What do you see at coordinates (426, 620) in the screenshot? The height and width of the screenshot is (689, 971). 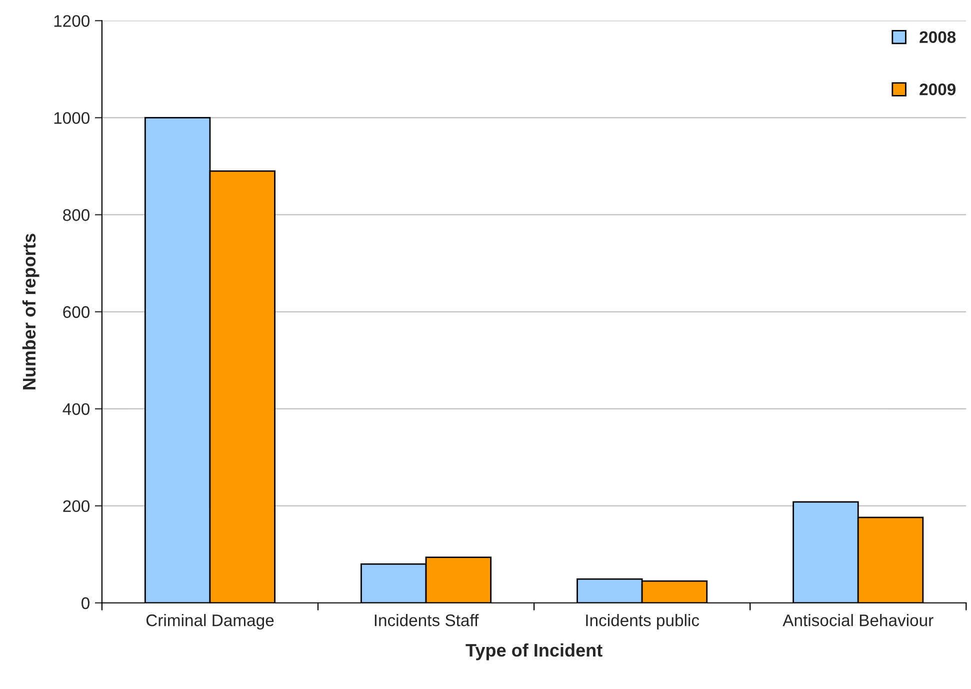 I see `x-tick-label: Incidents Staff` at bounding box center [426, 620].